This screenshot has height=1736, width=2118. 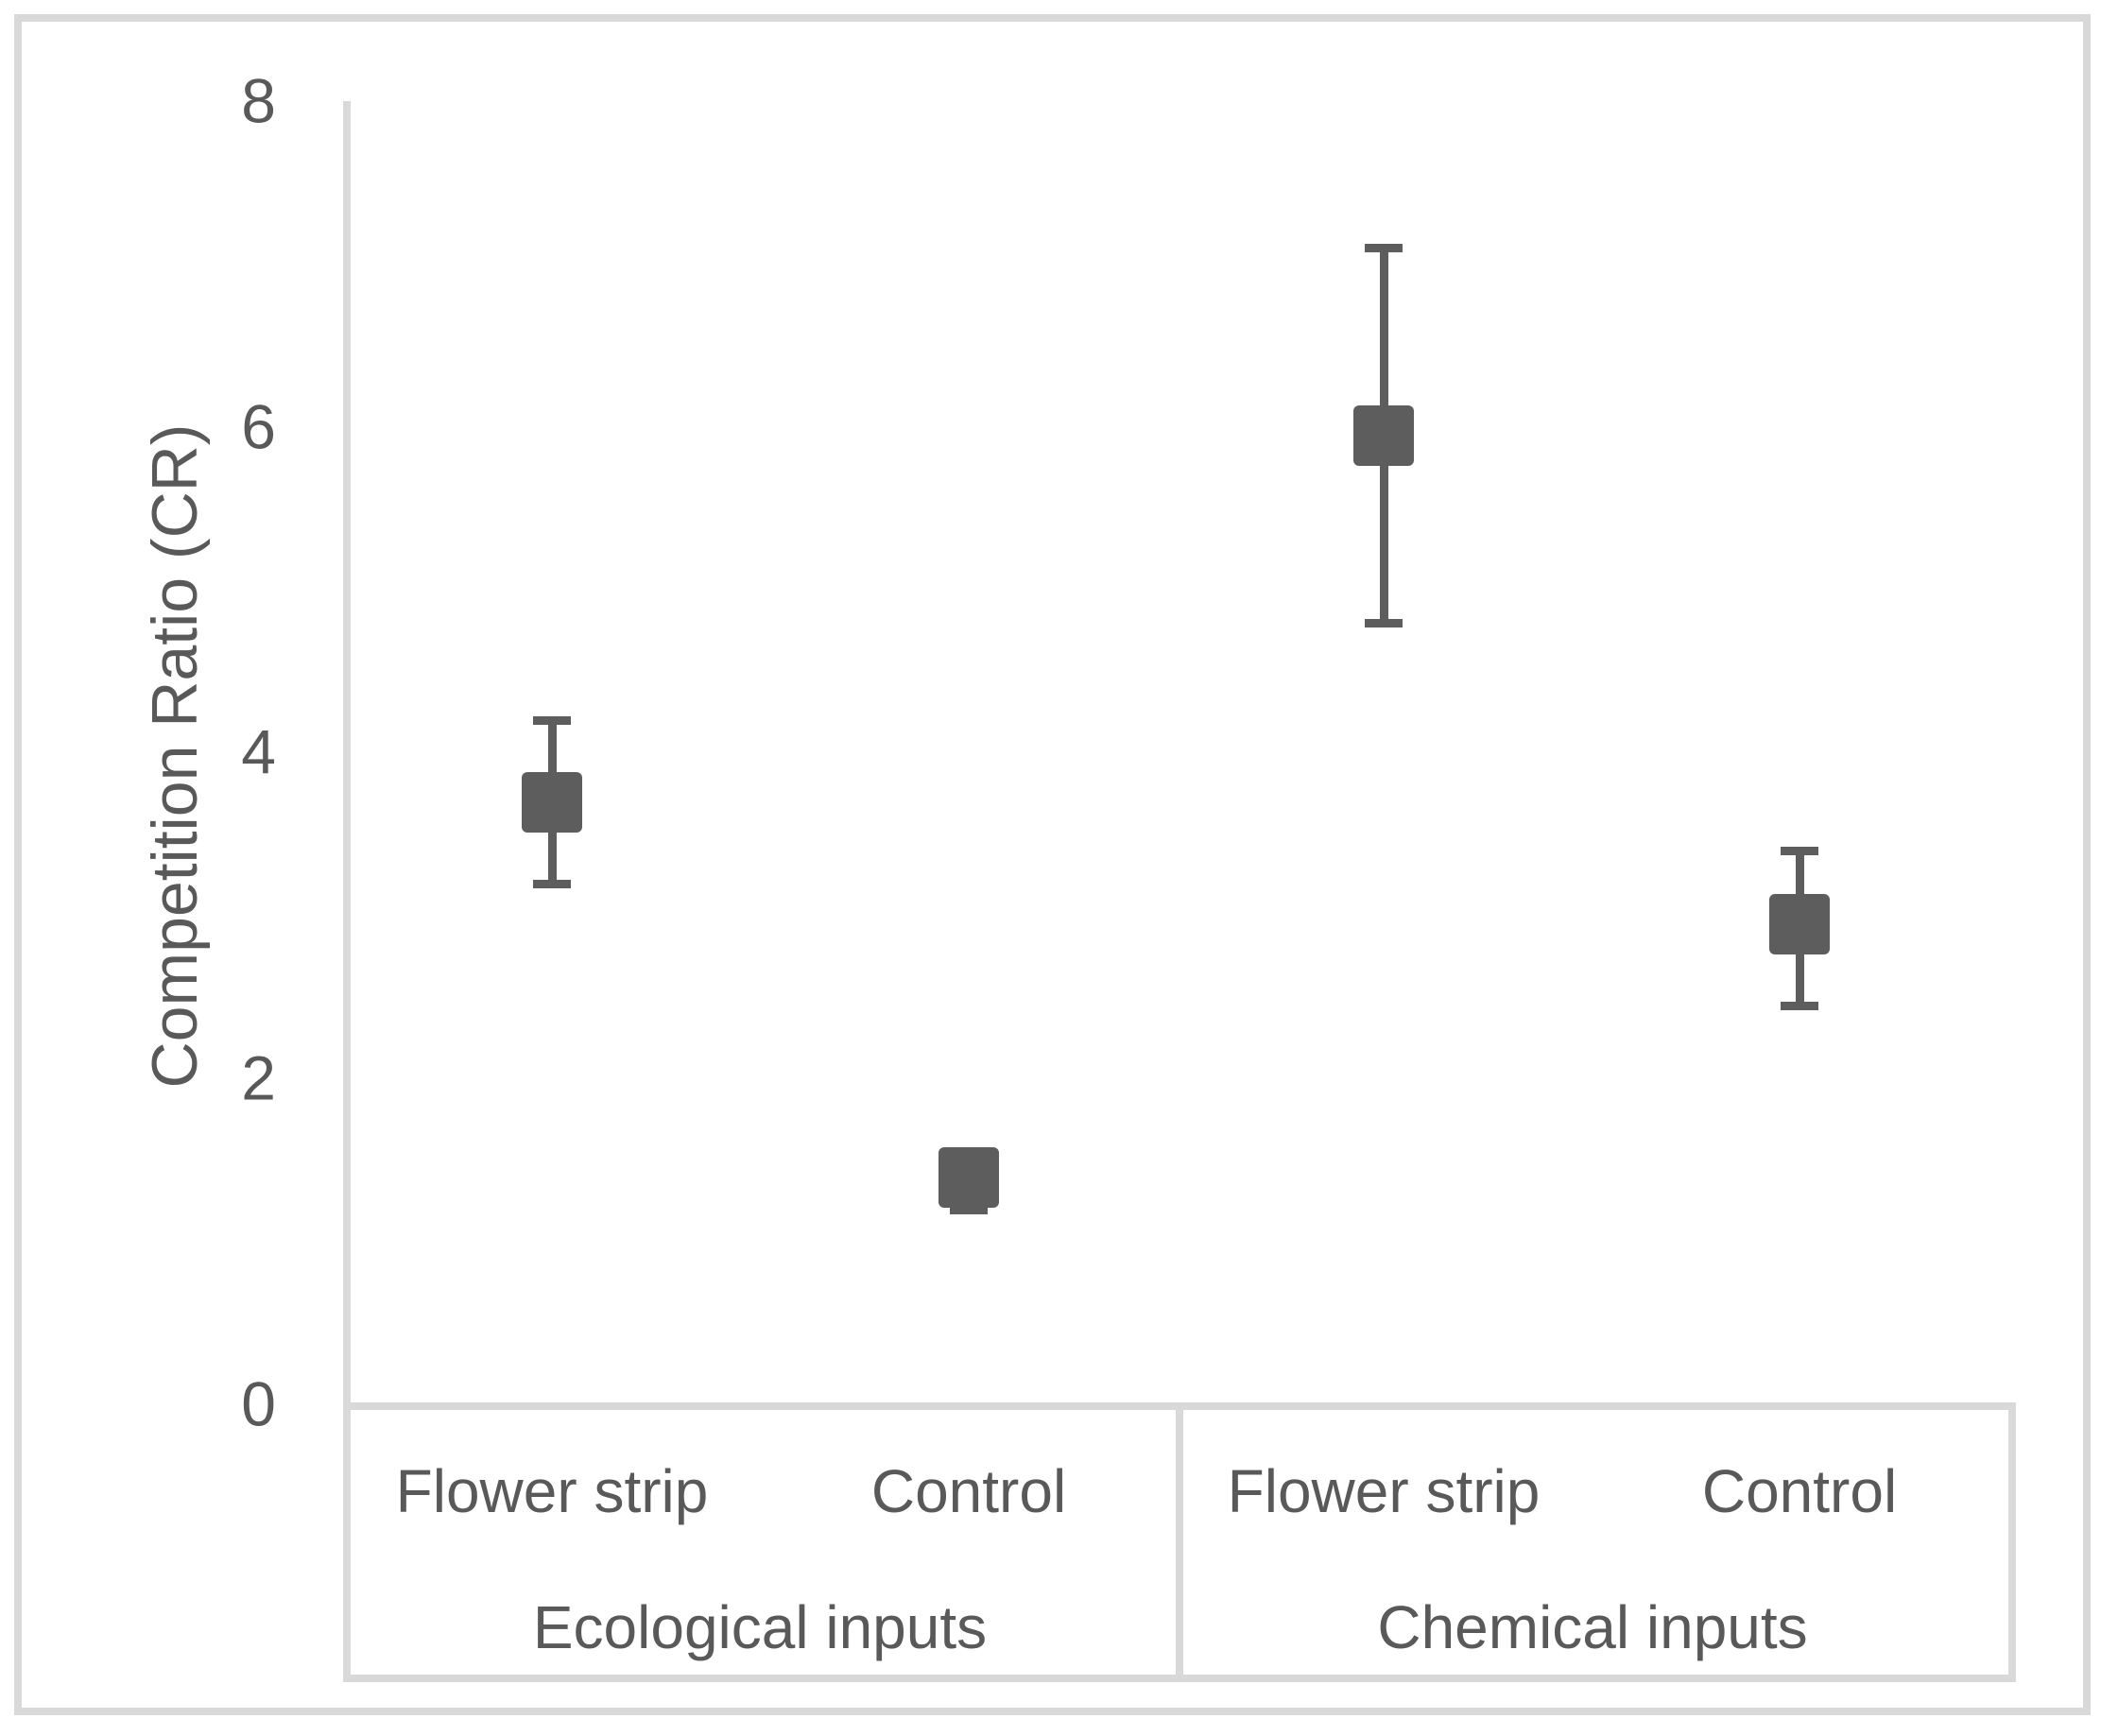 What do you see at coordinates (1384, 1491) in the screenshot?
I see `x-category-chemical-flower-strip: Flower strip` at bounding box center [1384, 1491].